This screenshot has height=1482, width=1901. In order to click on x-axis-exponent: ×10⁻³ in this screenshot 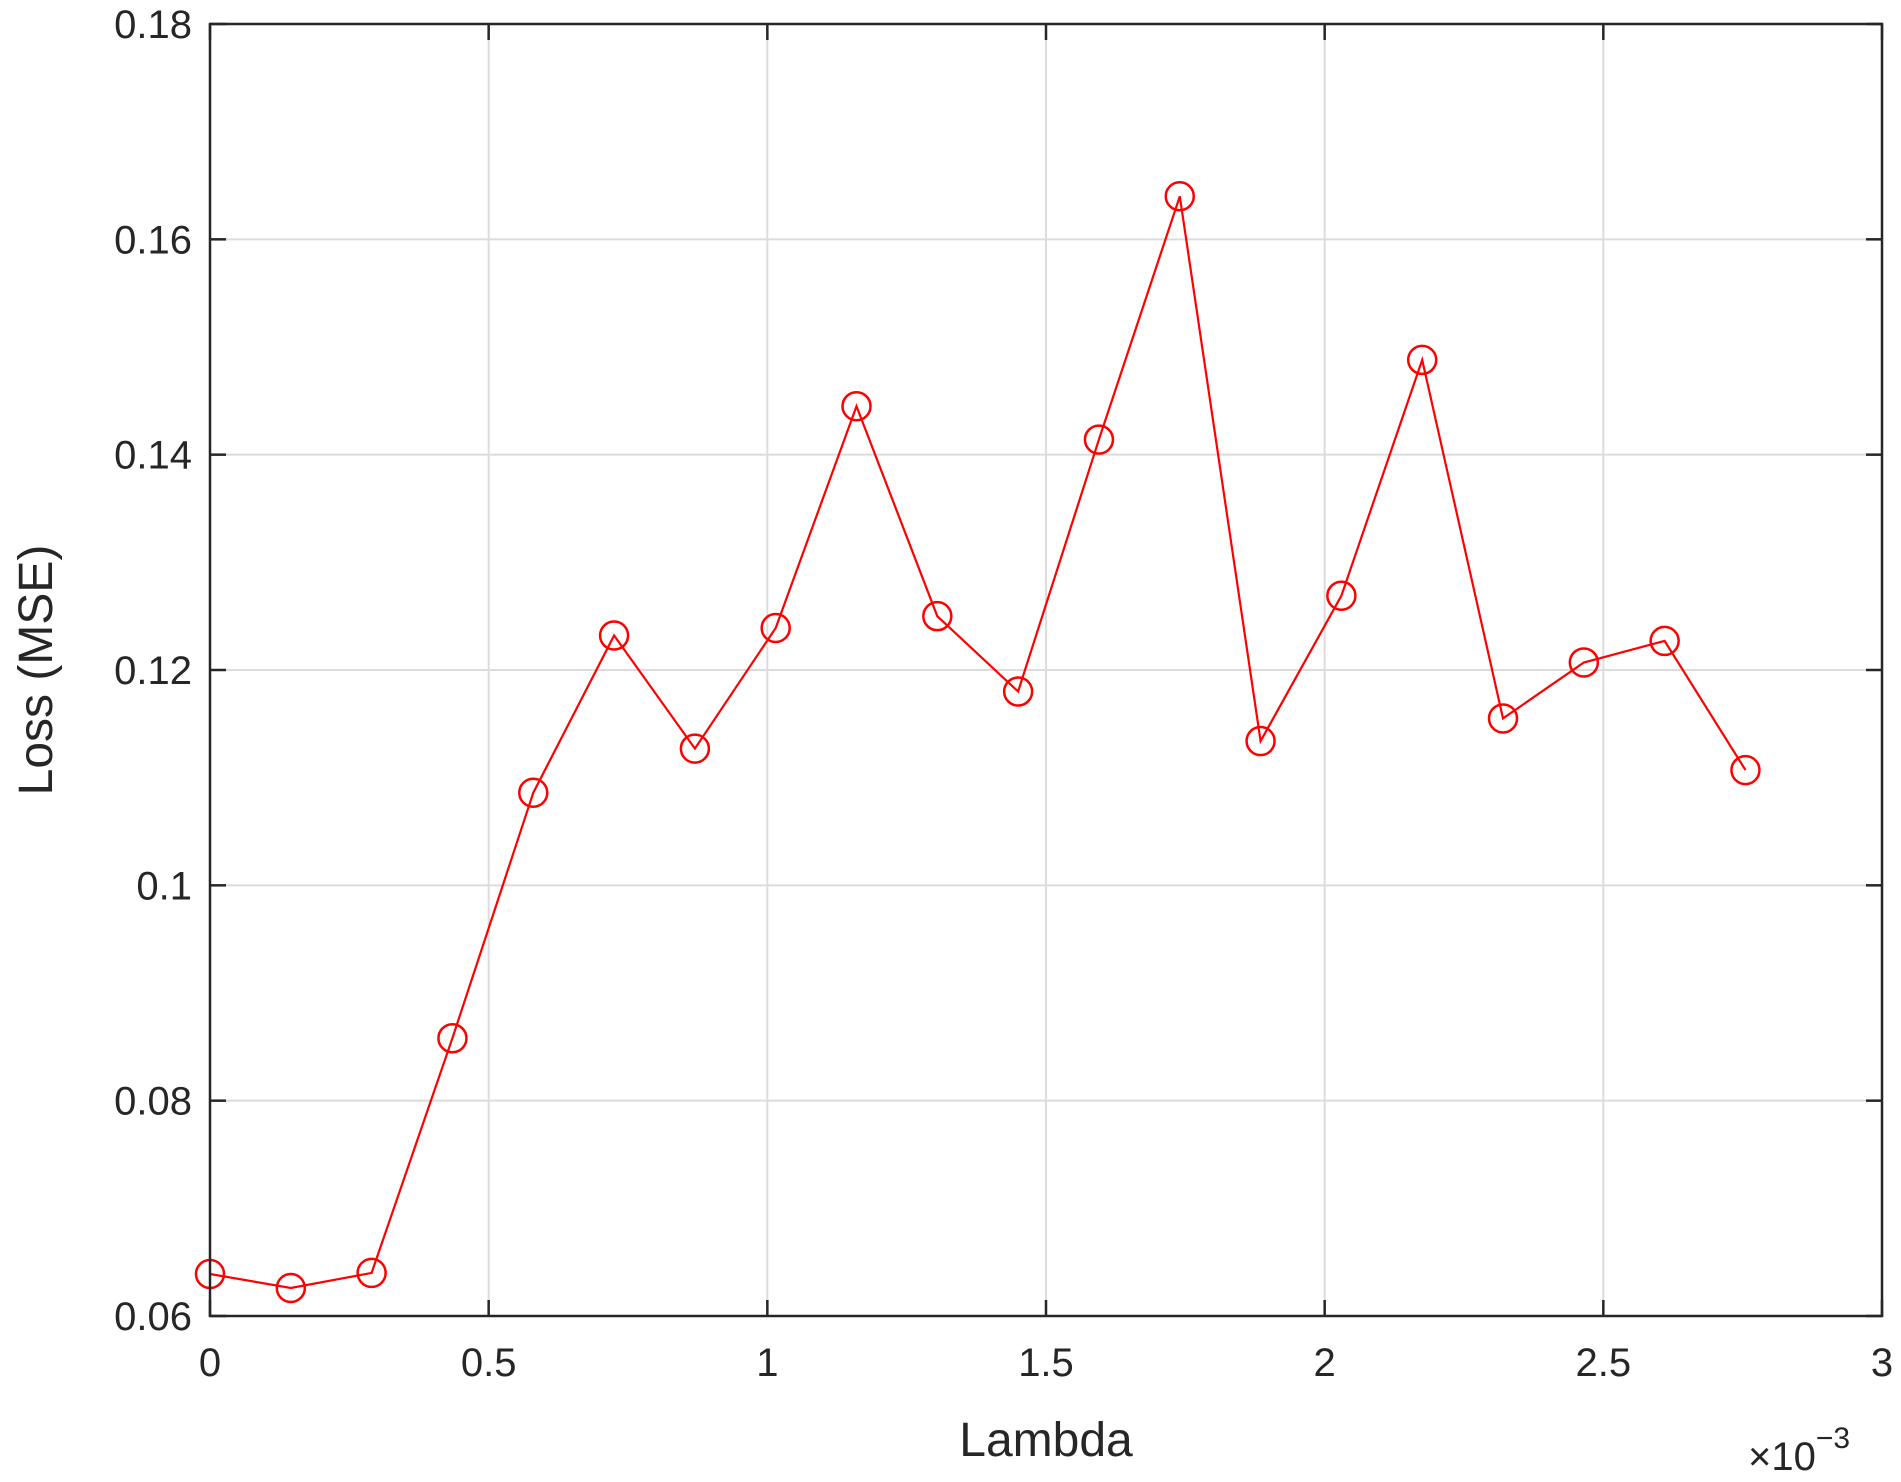, I will do `click(1799, 1450)`.